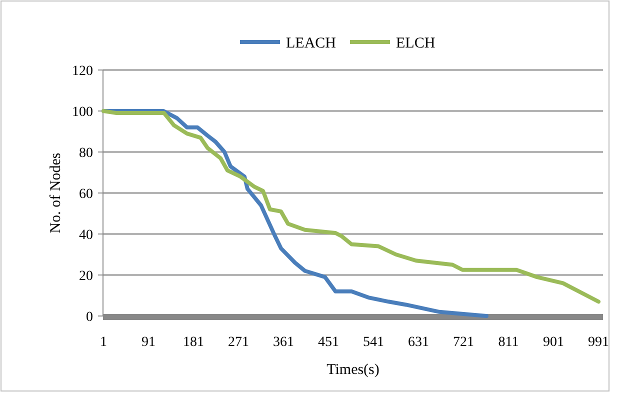 This screenshot has width=620, height=404. What do you see at coordinates (86, 235) in the screenshot?
I see `y-tick-label: 40` at bounding box center [86, 235].